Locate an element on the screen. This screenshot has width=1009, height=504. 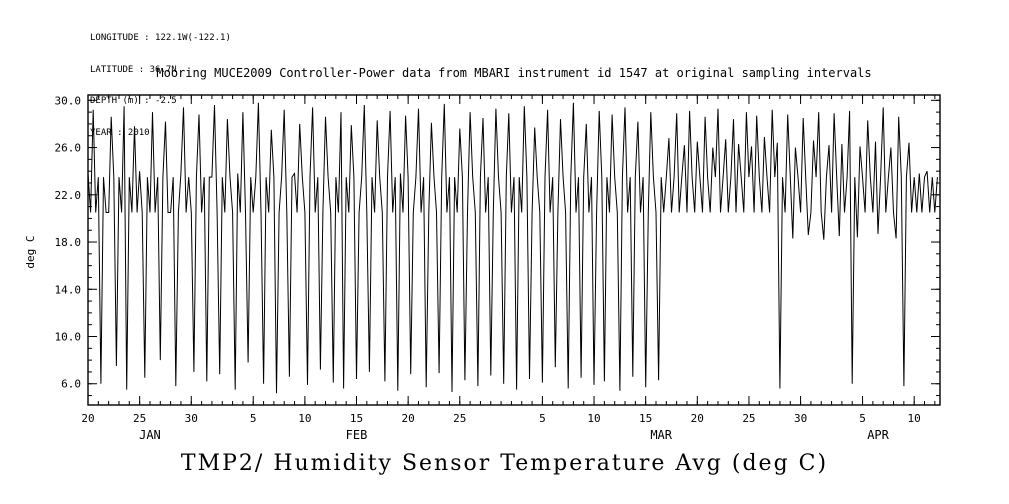
x-month-label: FEB is located at coordinates (357, 435).